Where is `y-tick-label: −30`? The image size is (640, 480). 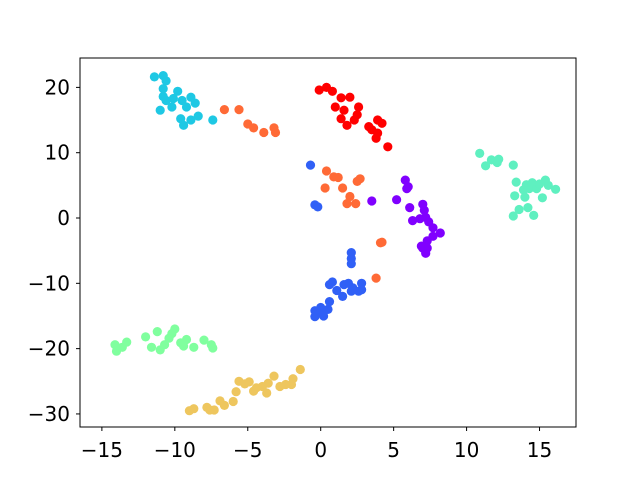
y-tick-label: −30 is located at coordinates (49, 414).